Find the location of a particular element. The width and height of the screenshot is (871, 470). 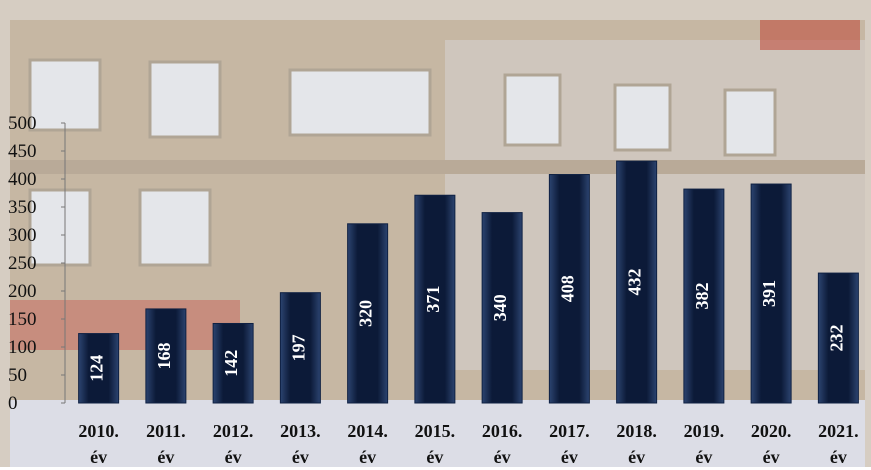

value-label: 168 is located at coordinates (164, 355).